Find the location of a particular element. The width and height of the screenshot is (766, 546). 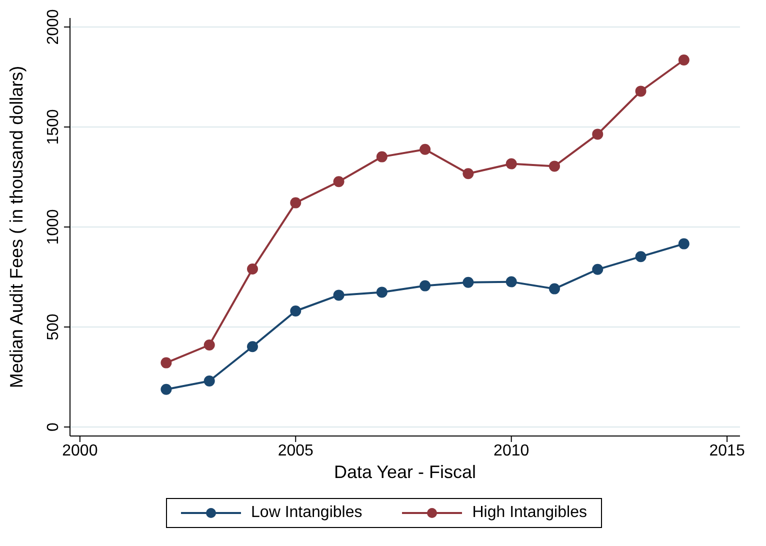

y-tick-label: 1500 is located at coordinates (53, 127).